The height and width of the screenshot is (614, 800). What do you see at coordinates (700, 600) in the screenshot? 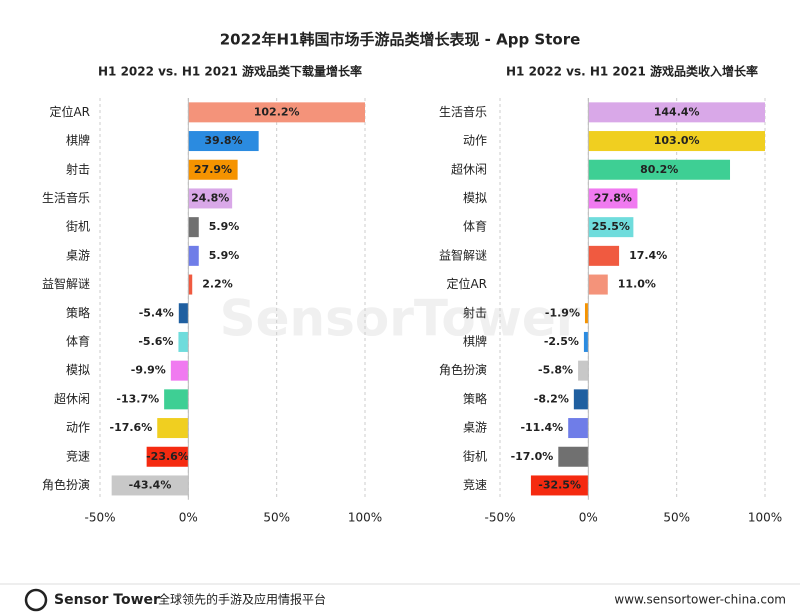
I see `footer-url: www.sensortower-china.com` at bounding box center [700, 600].